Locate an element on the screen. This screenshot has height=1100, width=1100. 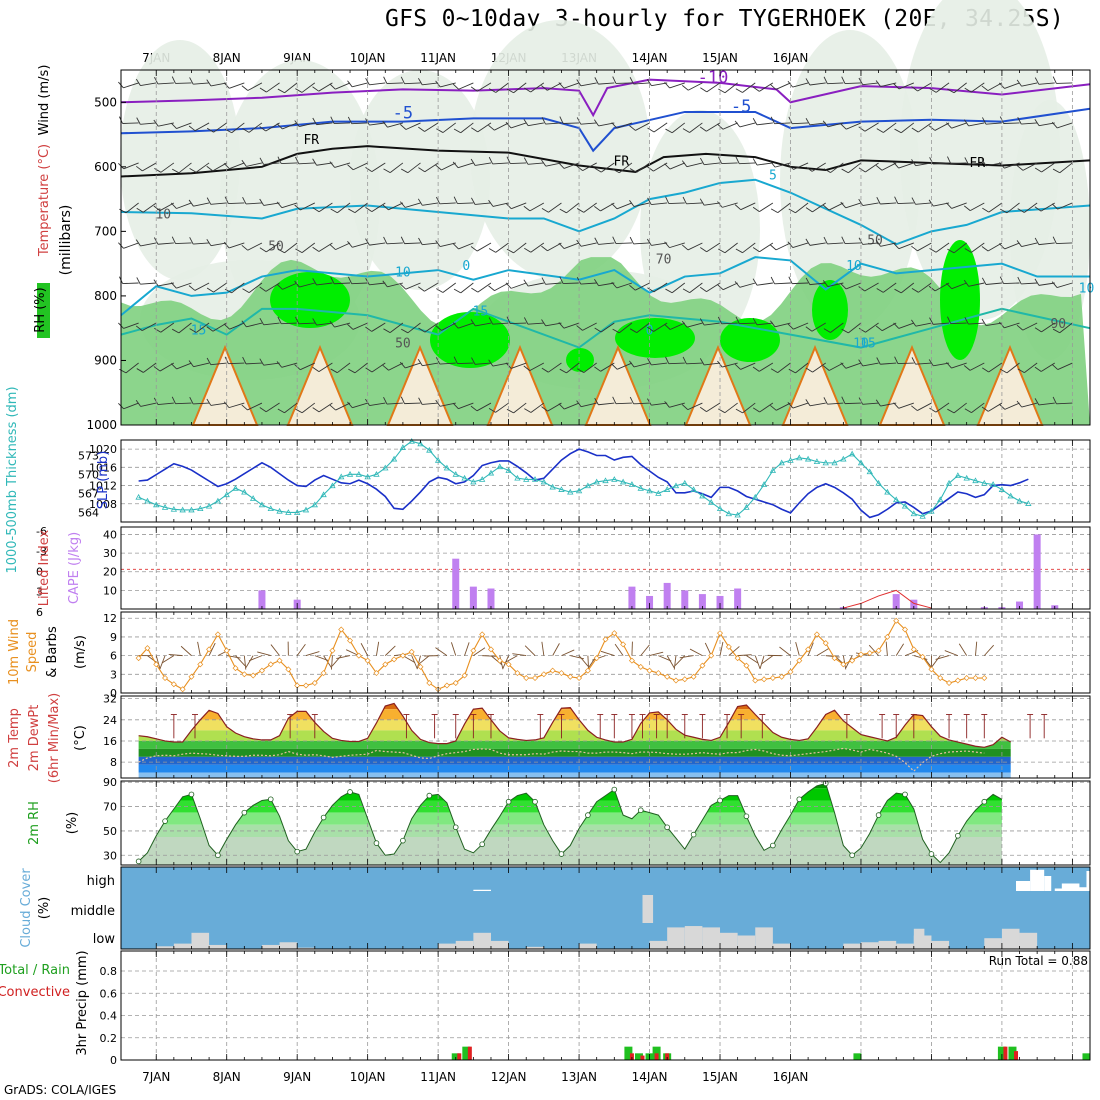
high-cloud-bar is located at coordinates (1023, 886).